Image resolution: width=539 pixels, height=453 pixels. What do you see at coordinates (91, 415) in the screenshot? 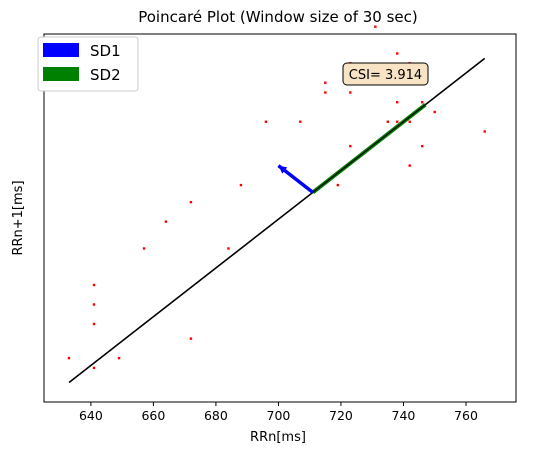
I see `x-tick-label: 640` at bounding box center [91, 415].